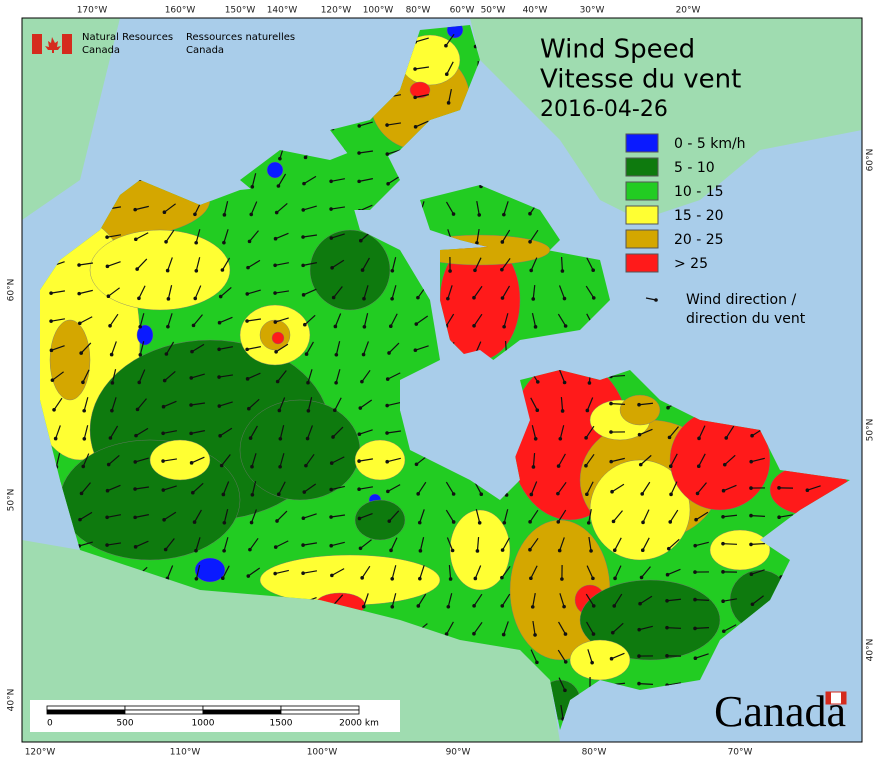  I want to click on legend-label: 0 - 5 km/h, so click(710, 144).